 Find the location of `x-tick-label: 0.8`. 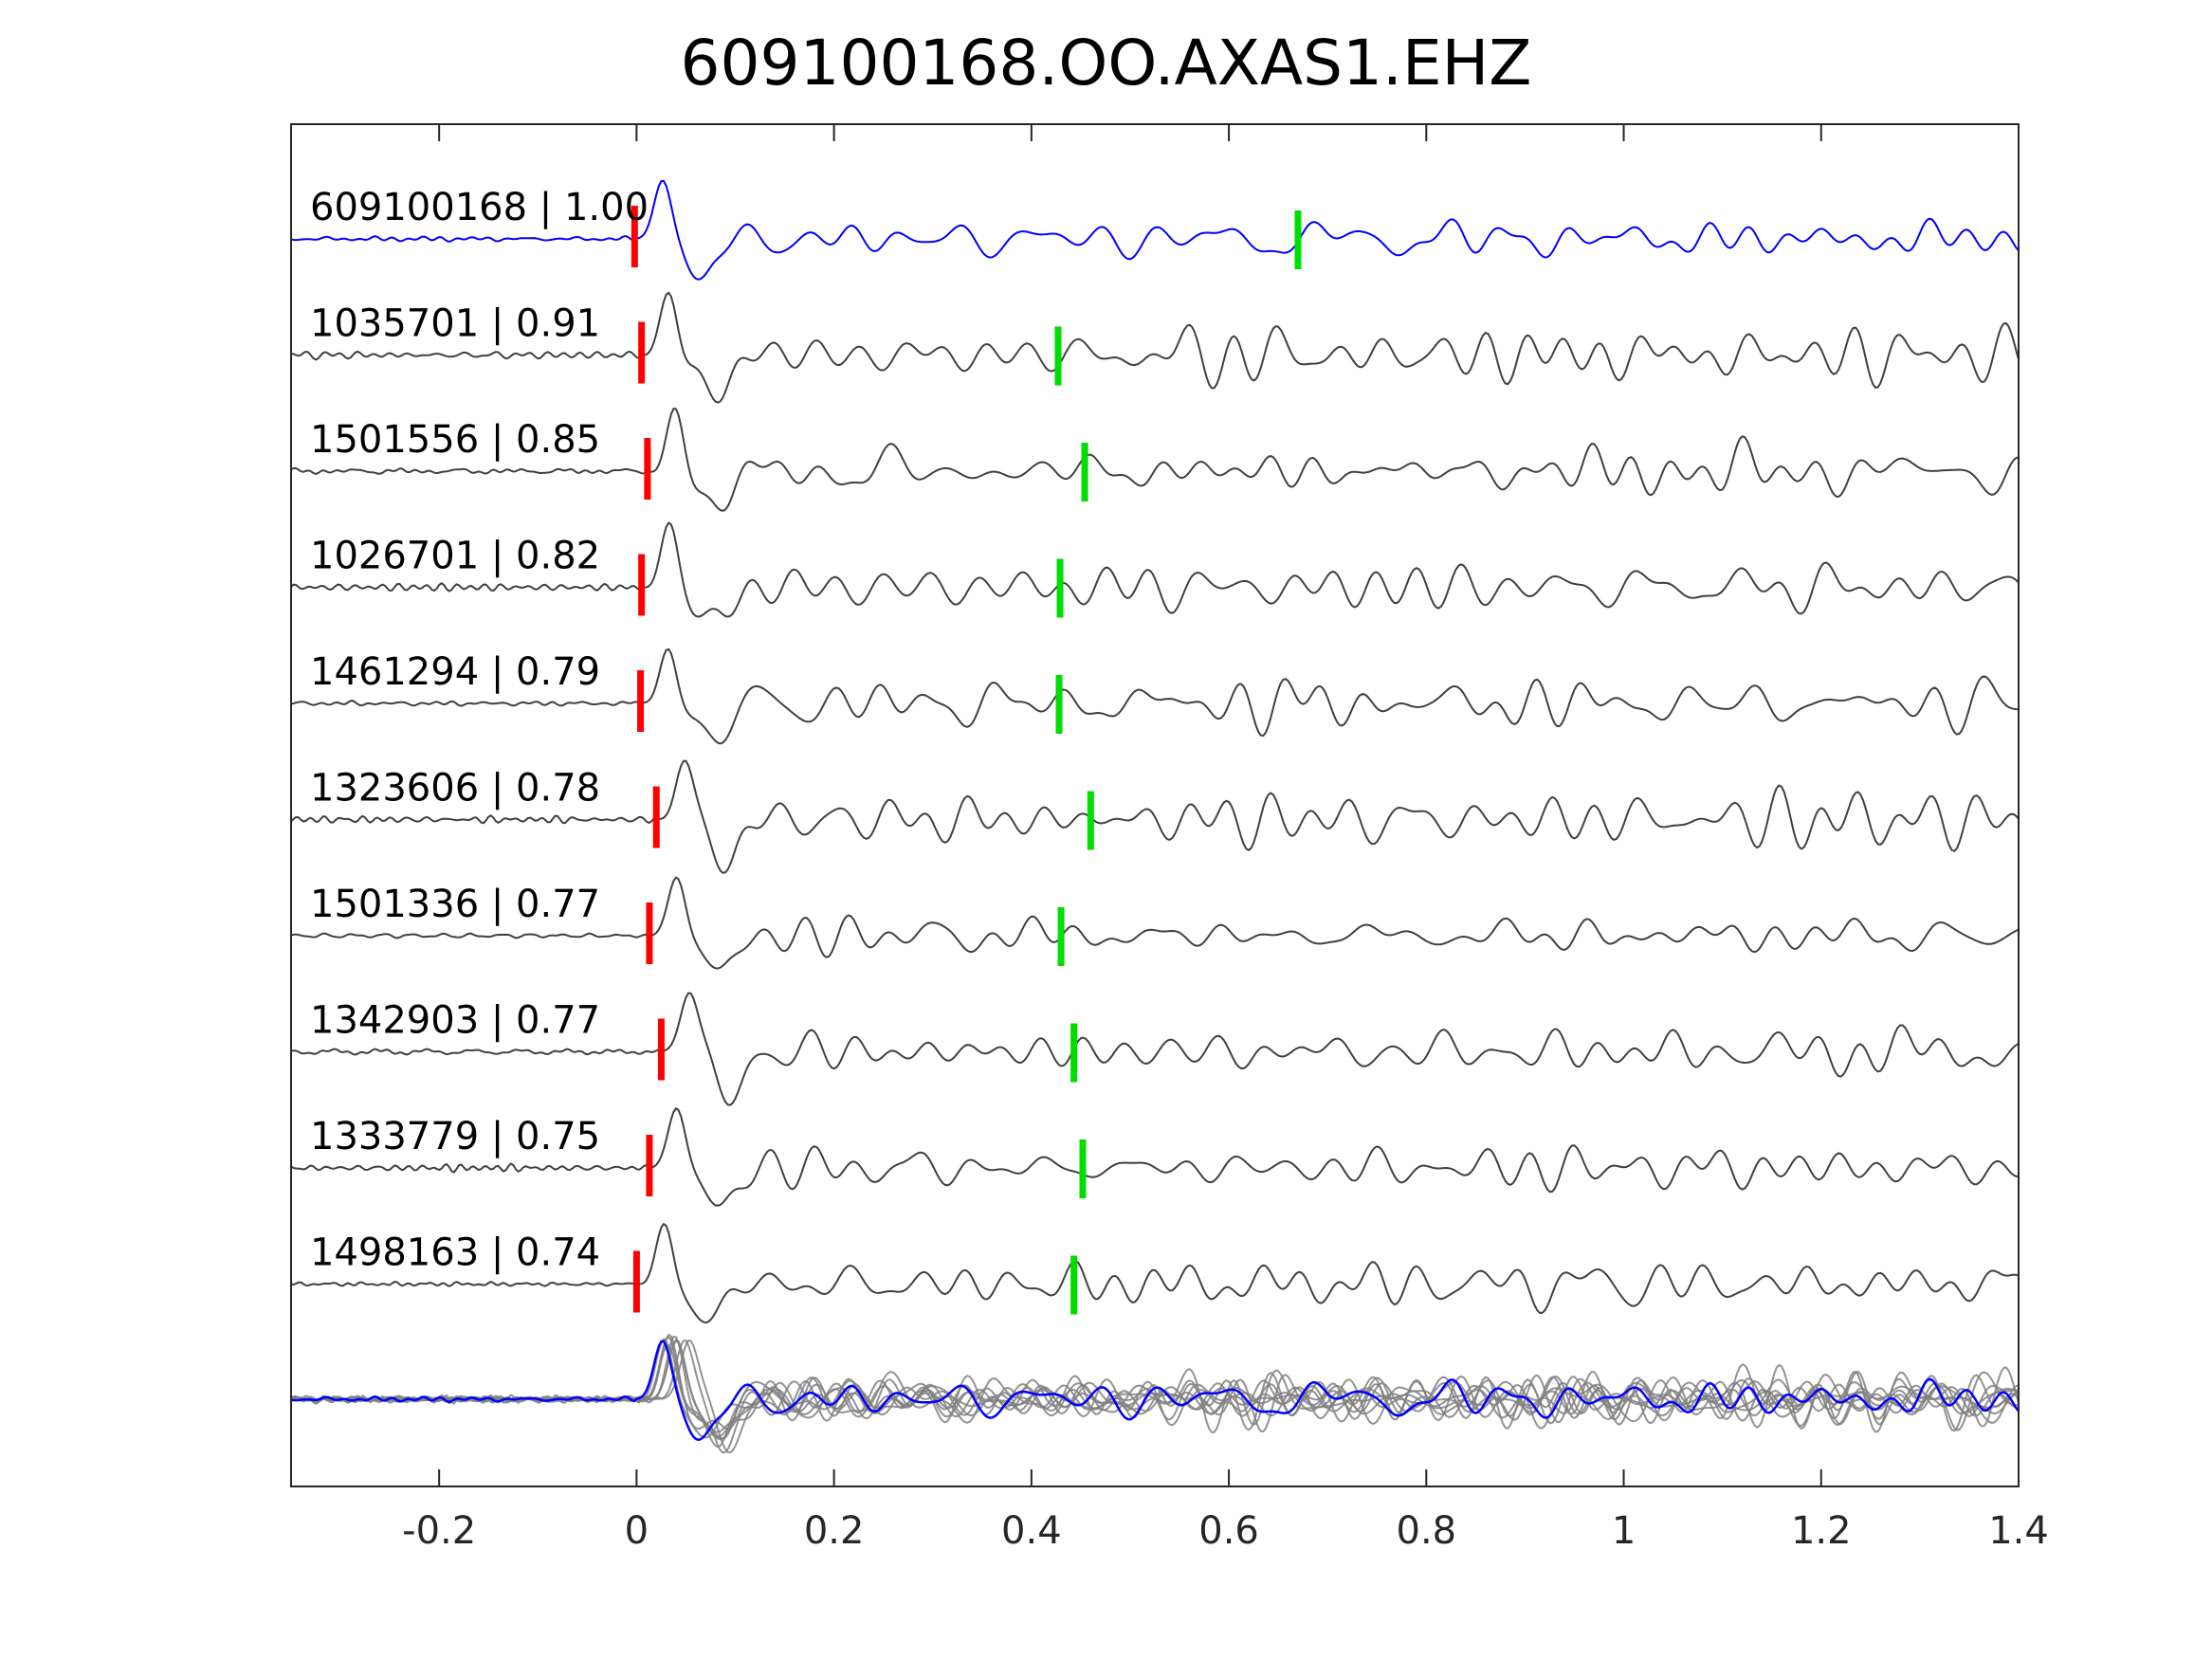

x-tick-label: 0.8 is located at coordinates (1427, 1531).